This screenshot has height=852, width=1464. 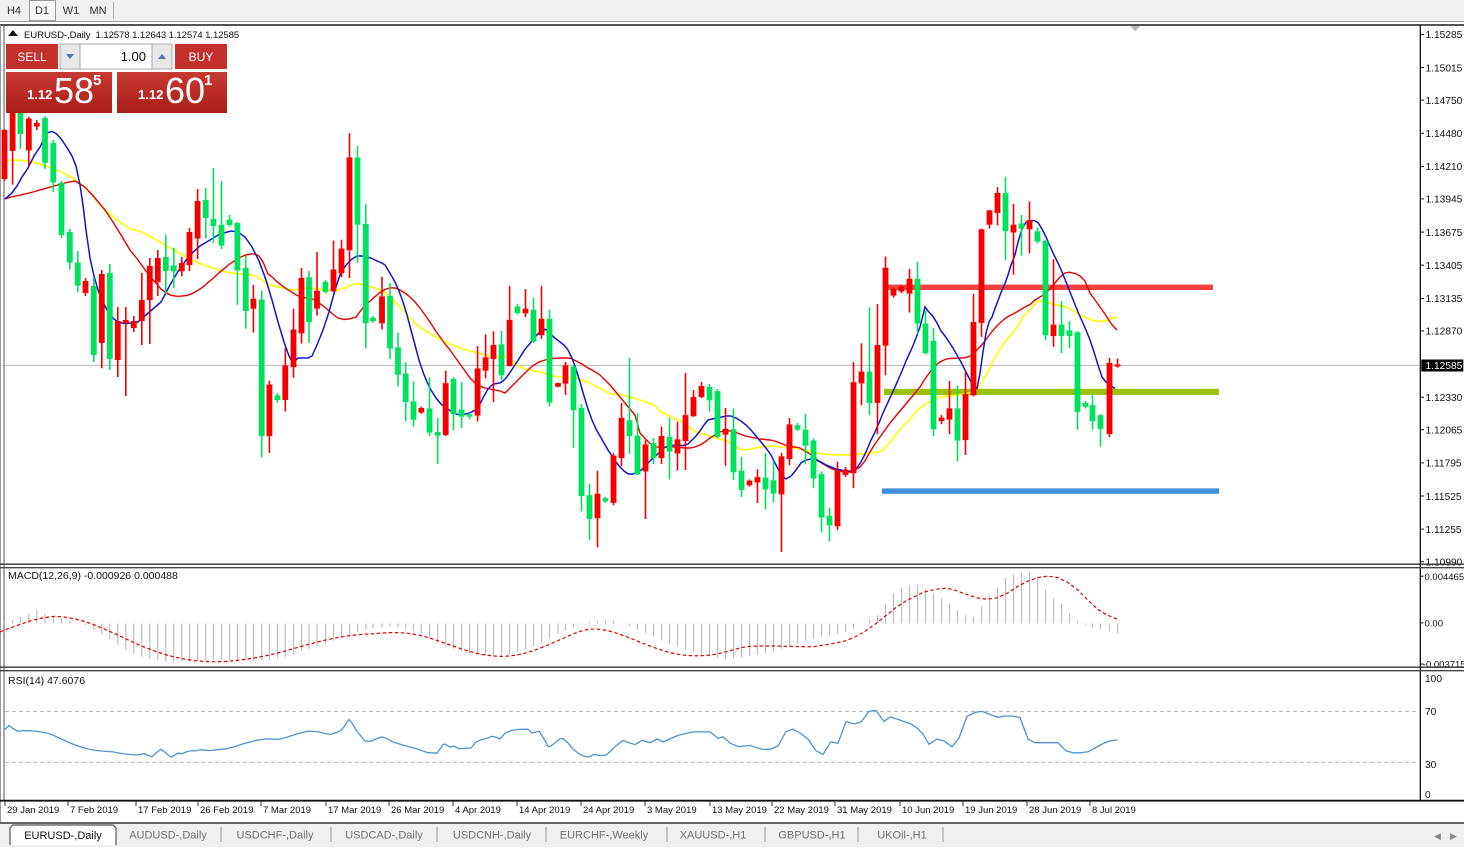 I want to click on svg-text: EURCHF-,Weekly, so click(x=604, y=836).